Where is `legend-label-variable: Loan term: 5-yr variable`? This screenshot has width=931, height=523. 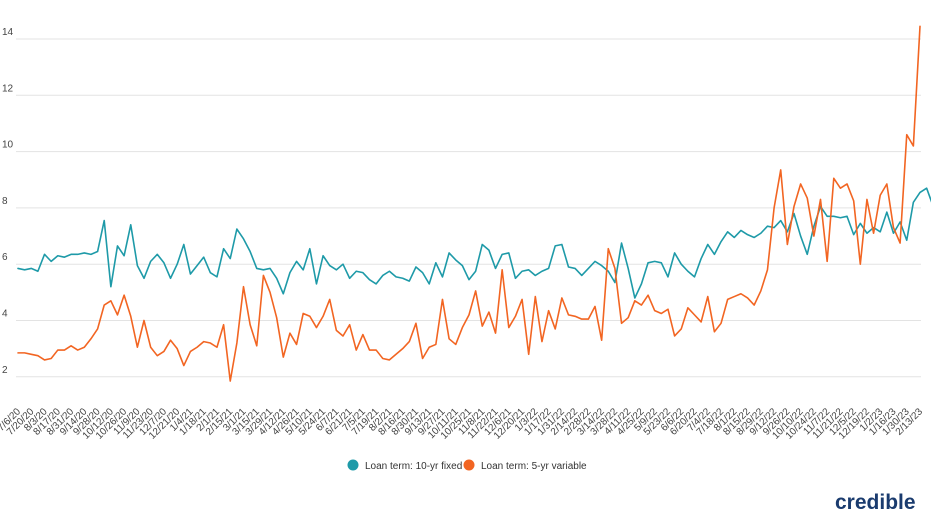
legend-label-variable: Loan term: 5-yr variable is located at coordinates (534, 466).